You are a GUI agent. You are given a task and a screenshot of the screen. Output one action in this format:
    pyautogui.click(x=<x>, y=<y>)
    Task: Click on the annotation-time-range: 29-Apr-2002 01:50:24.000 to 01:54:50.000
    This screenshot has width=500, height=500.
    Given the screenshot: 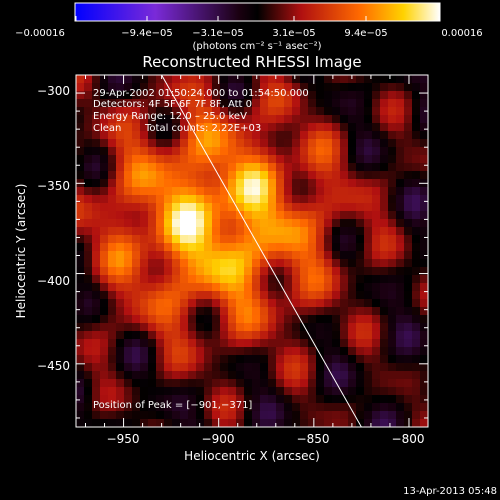 What is the action you would take?
    pyautogui.click(x=201, y=93)
    